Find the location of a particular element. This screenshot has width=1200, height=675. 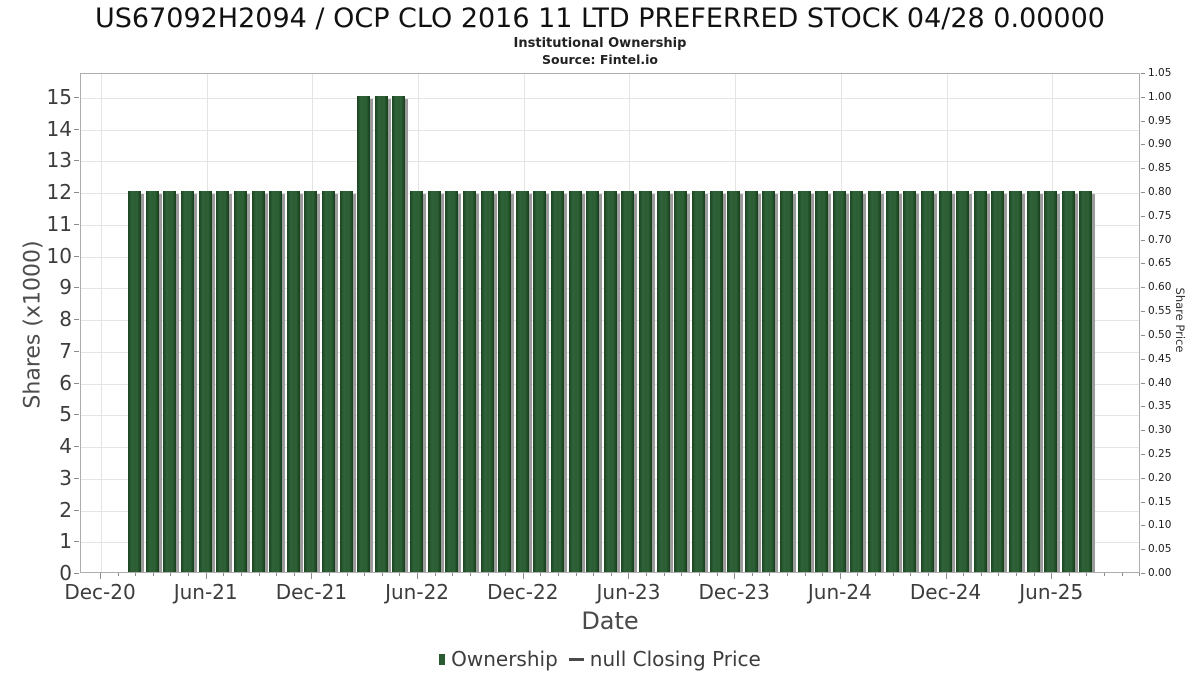

x-tick-label: Dec-21 is located at coordinates (311, 592).